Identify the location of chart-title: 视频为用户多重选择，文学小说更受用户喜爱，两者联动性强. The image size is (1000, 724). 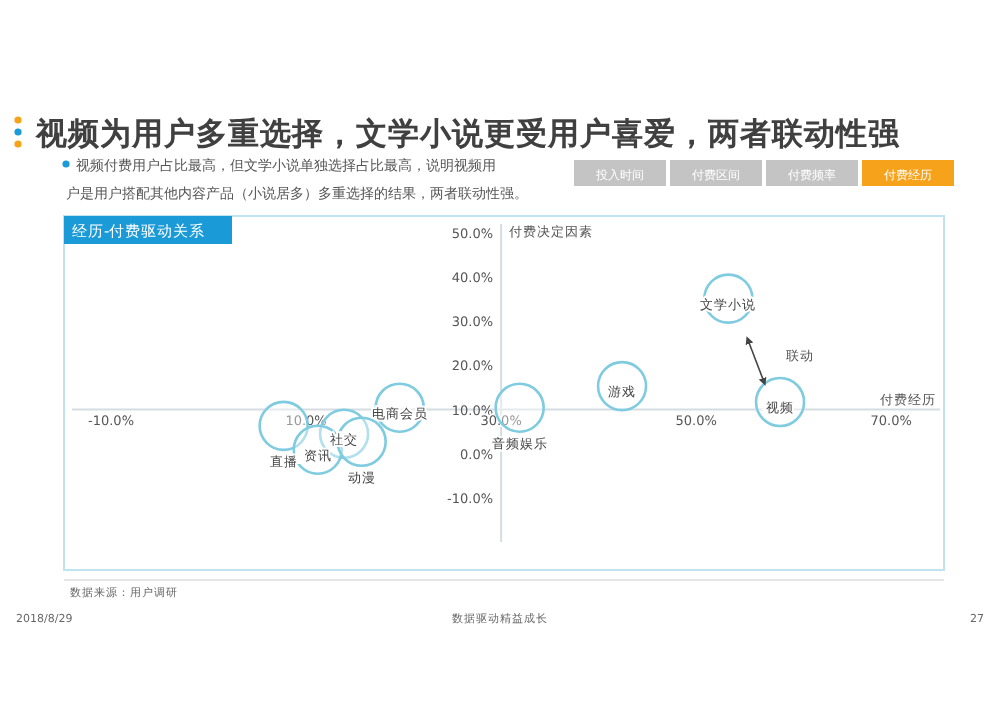
(468, 134).